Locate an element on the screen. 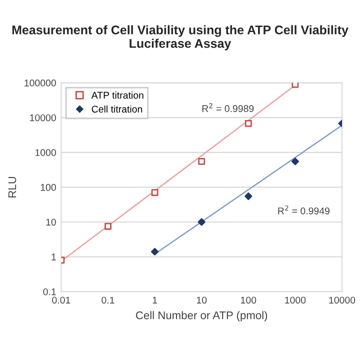 The image size is (360, 360). x-tick-label: 0.1 is located at coordinates (108, 300).